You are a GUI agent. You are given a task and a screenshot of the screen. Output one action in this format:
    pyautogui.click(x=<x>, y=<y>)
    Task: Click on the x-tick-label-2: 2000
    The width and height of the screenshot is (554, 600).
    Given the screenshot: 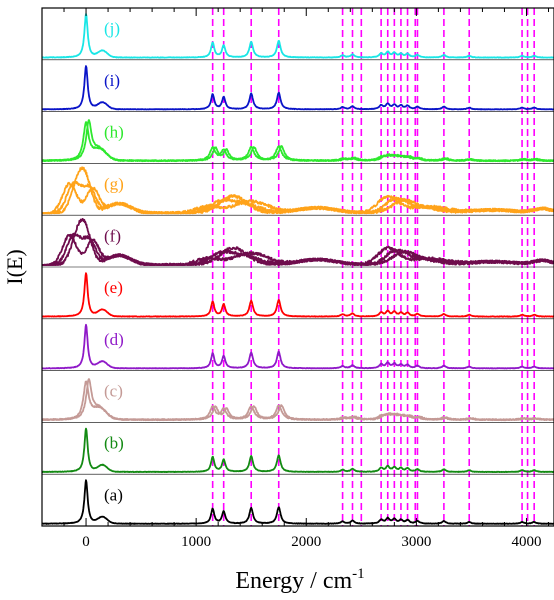 What is the action you would take?
    pyautogui.click(x=306, y=542)
    